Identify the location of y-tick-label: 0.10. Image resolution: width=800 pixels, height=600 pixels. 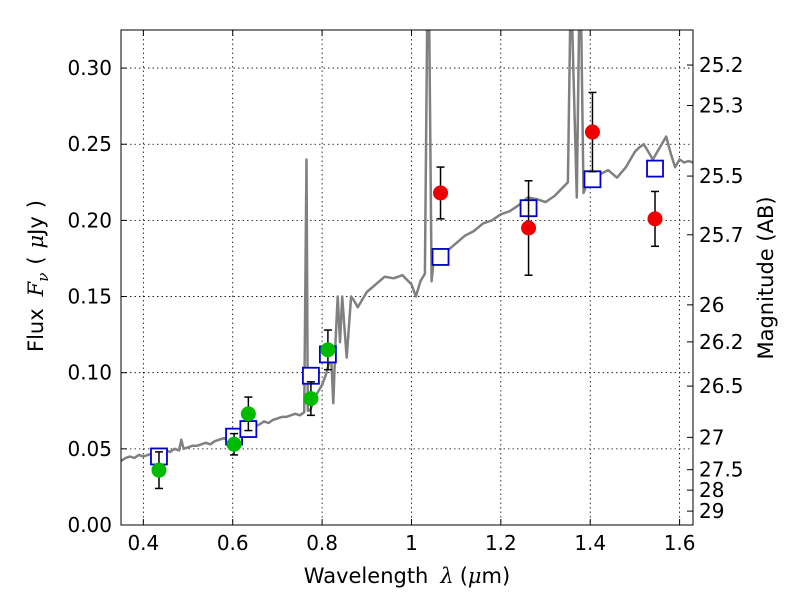
(89, 373).